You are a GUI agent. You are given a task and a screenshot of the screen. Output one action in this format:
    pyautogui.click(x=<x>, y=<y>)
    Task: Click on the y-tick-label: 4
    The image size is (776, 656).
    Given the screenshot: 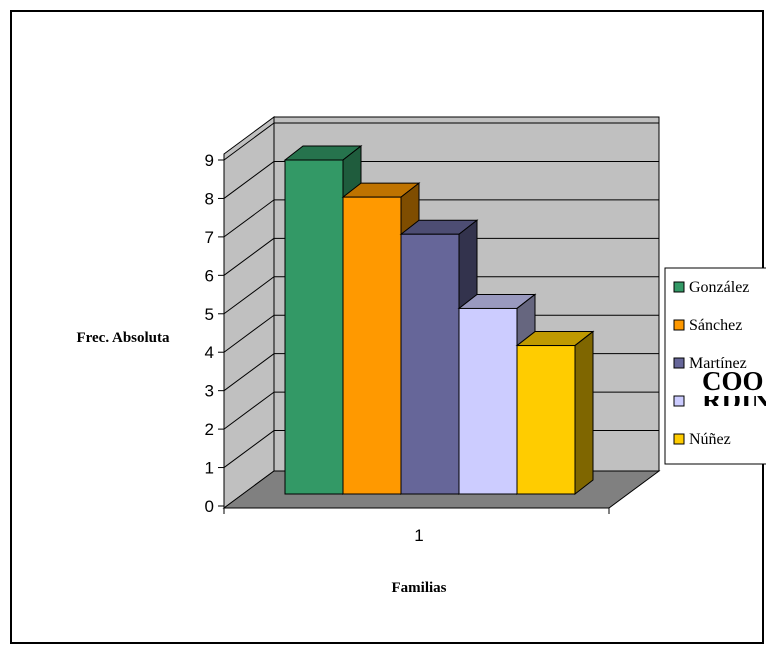 What is the action you would take?
    pyautogui.click(x=209, y=352)
    